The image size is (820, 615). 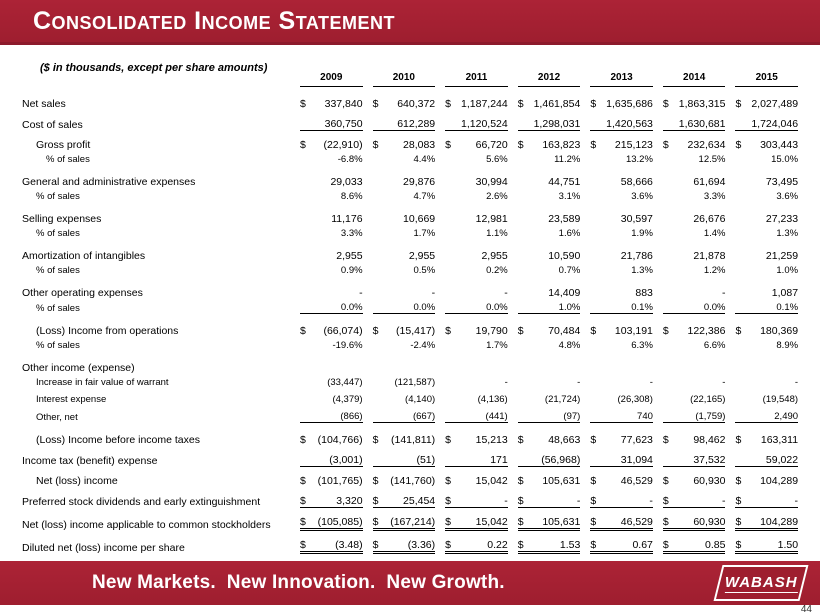 What do you see at coordinates (476, 124) in the screenshot?
I see `value-cell: 1,120,524` at bounding box center [476, 124].